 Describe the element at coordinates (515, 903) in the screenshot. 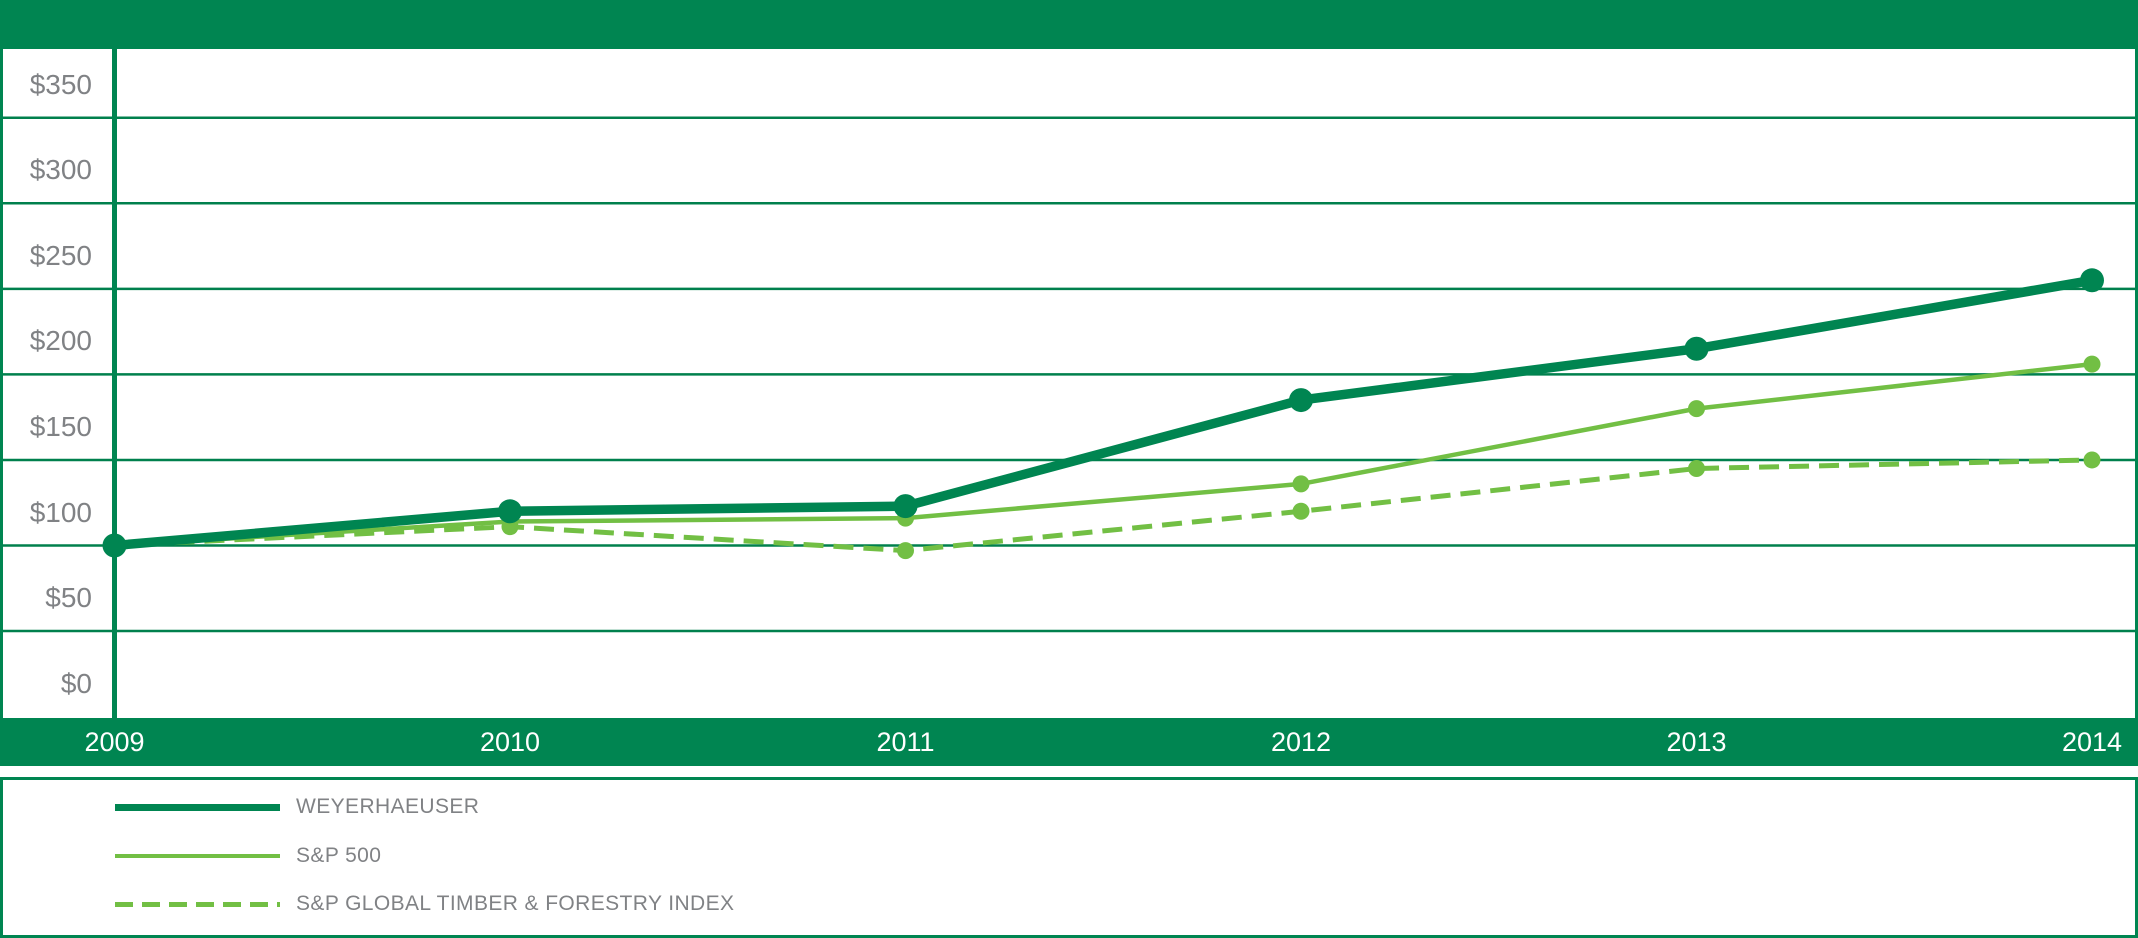

I see `legend-label: S&P GLOBAL TIMBER & FORESTRY INDEX` at that location.